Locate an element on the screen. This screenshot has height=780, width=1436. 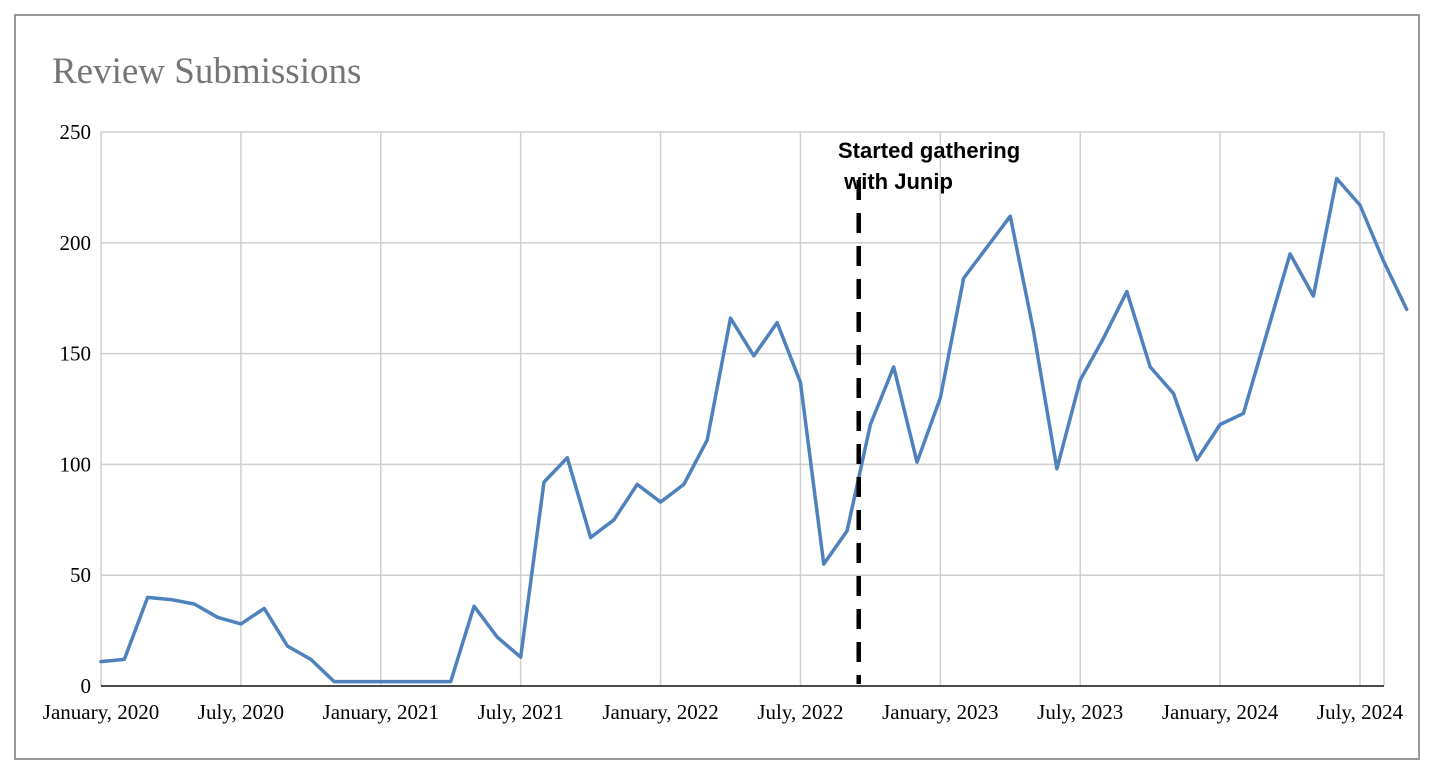
annotation-label-line1: Started gathering is located at coordinates (929, 150).